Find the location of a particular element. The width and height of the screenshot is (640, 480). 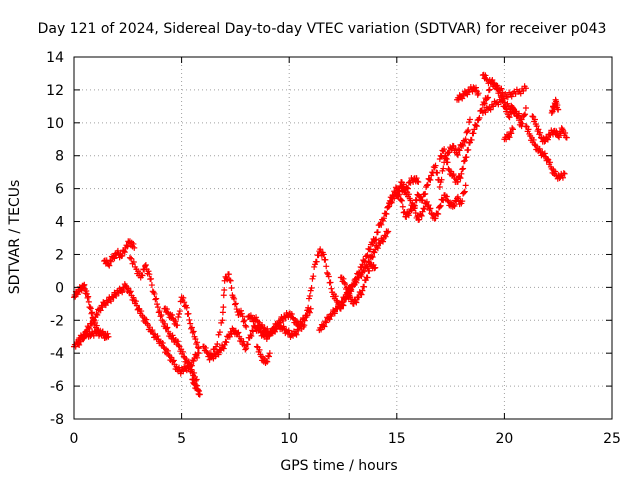

data-point-track-u is located at coordinates (511, 133).